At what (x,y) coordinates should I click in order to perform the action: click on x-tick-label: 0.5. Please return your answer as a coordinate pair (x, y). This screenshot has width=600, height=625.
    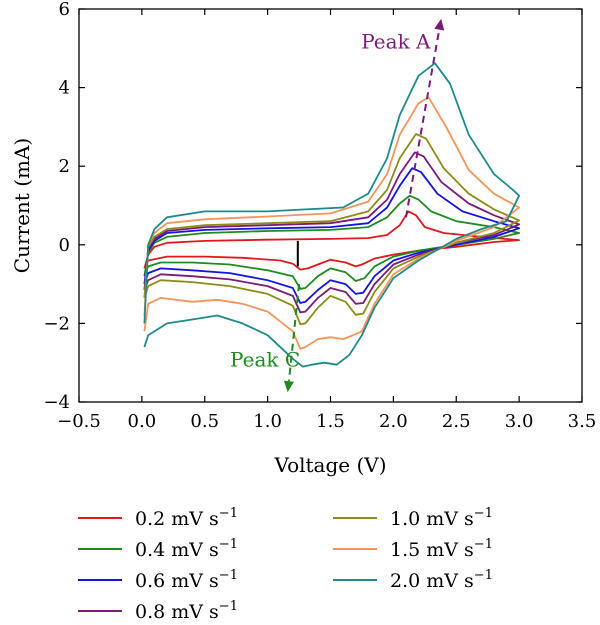
    Looking at the image, I should click on (204, 421).